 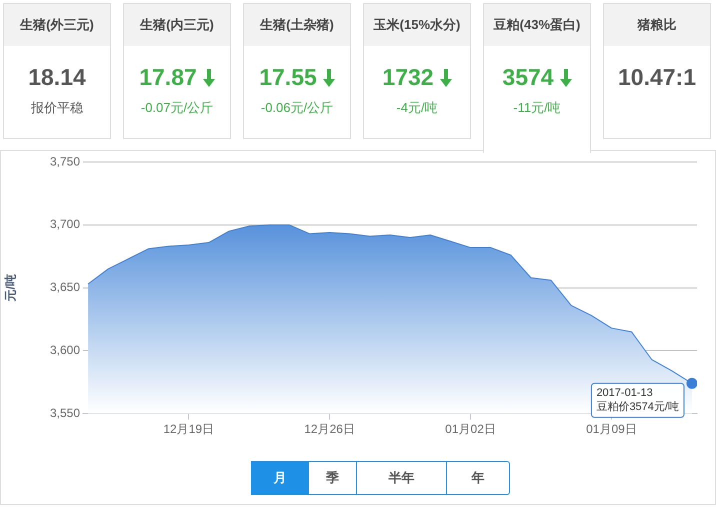 What do you see at coordinates (297, 25) in the screenshot?
I see `text: 生猪(土杂猪)` at bounding box center [297, 25].